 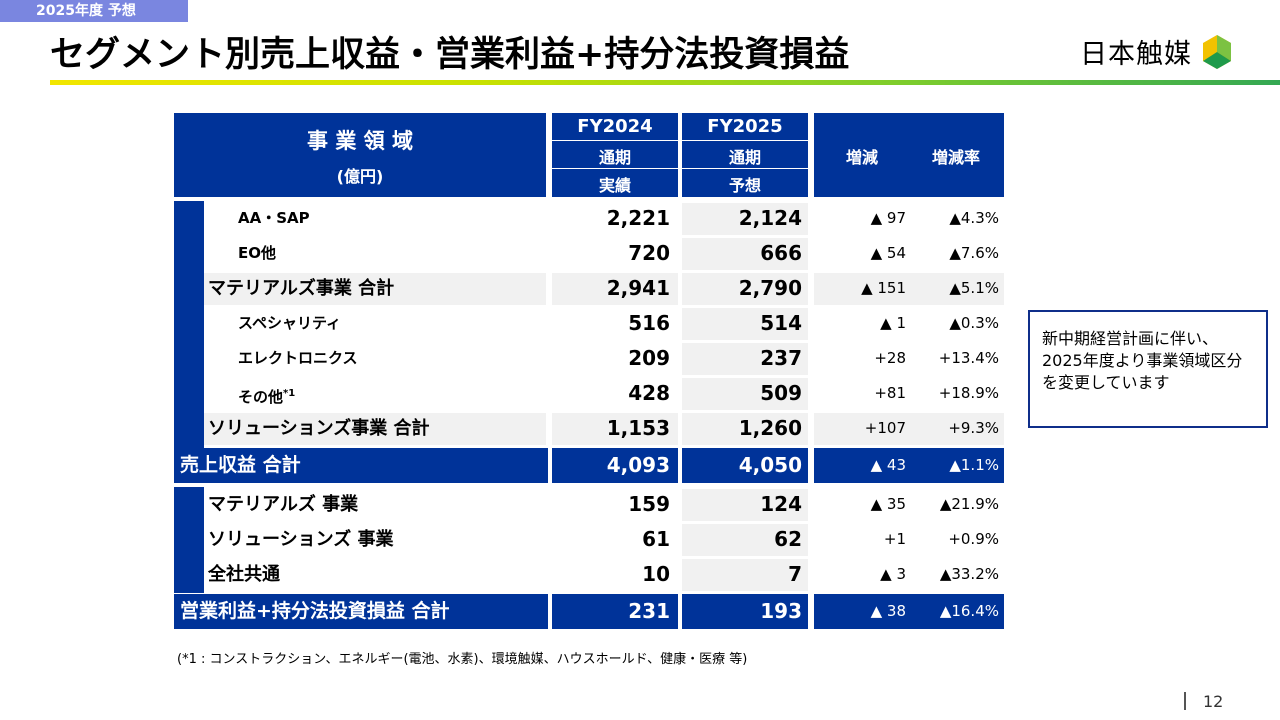 What do you see at coordinates (890, 393) in the screenshot?
I see `change-value: +81` at bounding box center [890, 393].